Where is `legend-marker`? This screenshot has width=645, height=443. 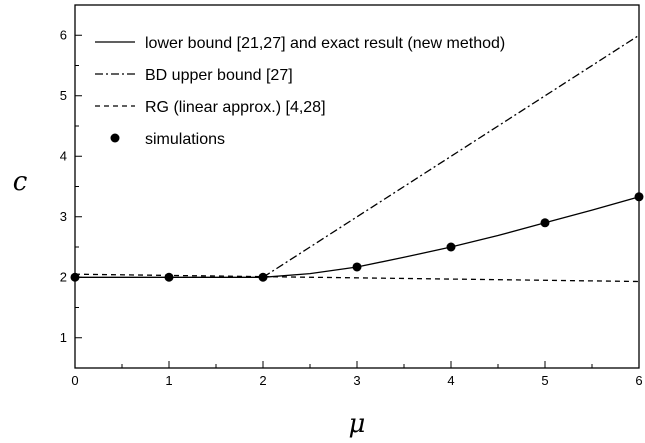 legend-marker is located at coordinates (115, 138).